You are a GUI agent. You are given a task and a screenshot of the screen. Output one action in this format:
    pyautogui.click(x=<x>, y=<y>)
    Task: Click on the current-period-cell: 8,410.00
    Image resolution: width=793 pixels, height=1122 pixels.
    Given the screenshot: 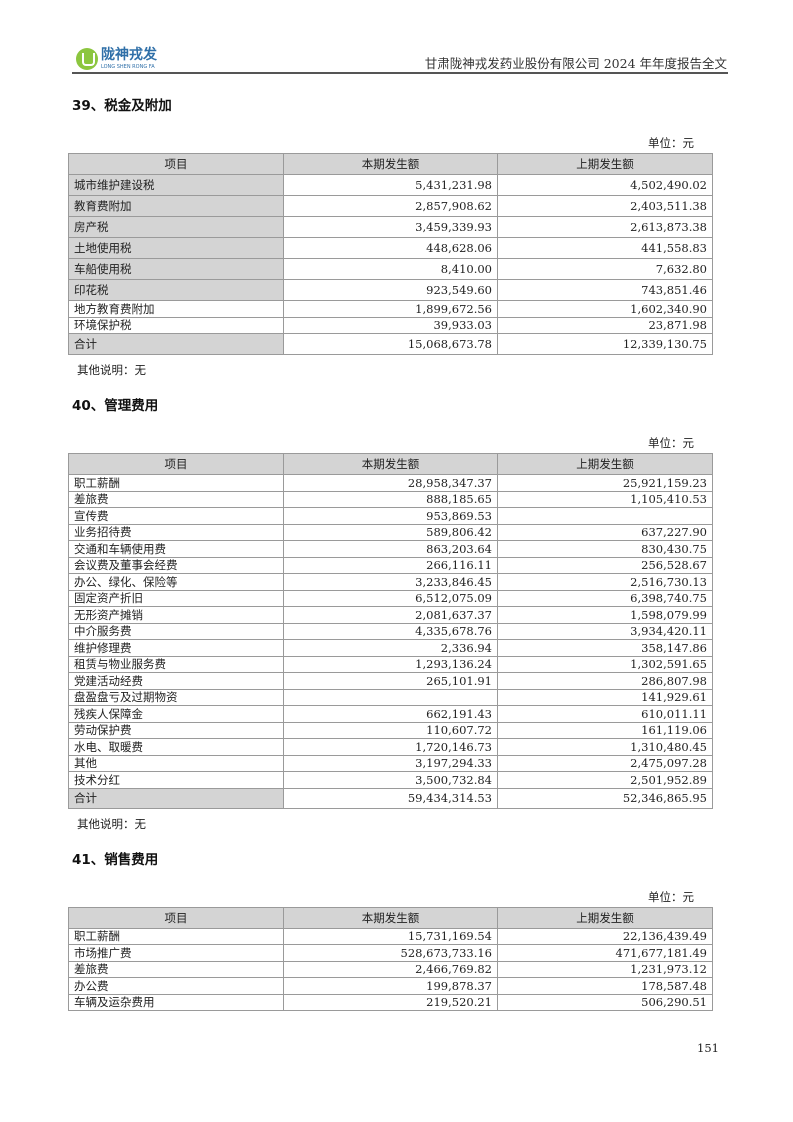 What is the action you would take?
    pyautogui.click(x=390, y=269)
    